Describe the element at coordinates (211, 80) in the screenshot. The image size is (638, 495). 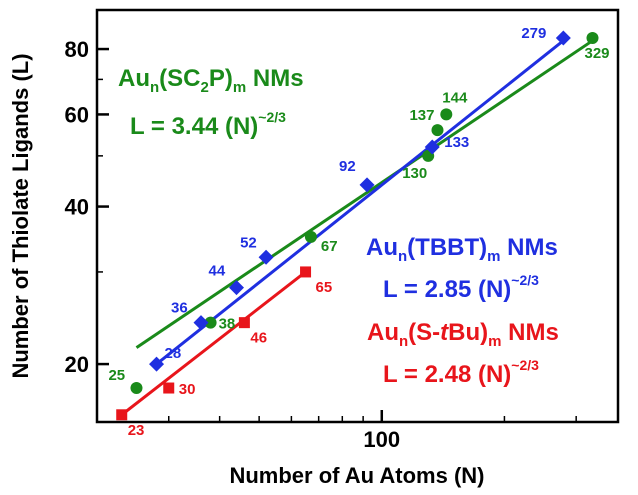
I see `annotation-green-line1: Aun(SC2P)m NMs` at that location.